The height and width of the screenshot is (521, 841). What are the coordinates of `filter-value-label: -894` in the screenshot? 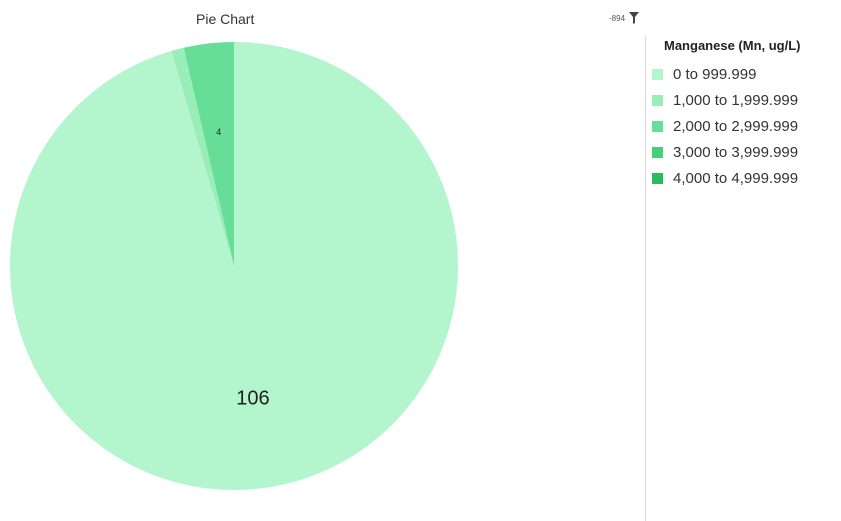 It's located at (617, 18).